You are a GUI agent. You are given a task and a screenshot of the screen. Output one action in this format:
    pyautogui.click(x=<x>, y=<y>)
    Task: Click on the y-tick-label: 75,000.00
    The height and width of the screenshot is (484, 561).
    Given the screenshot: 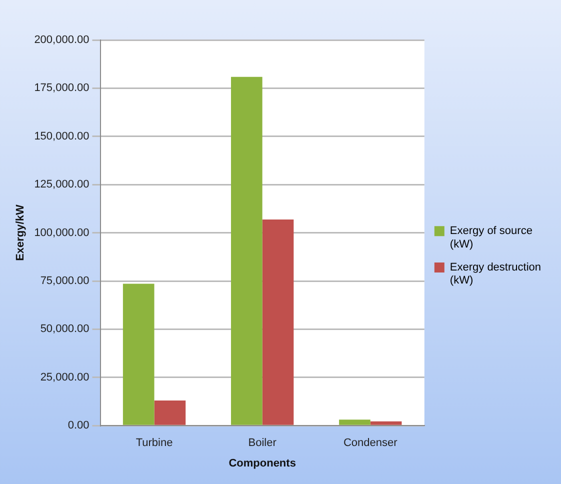 What is the action you would take?
    pyautogui.click(x=65, y=281)
    